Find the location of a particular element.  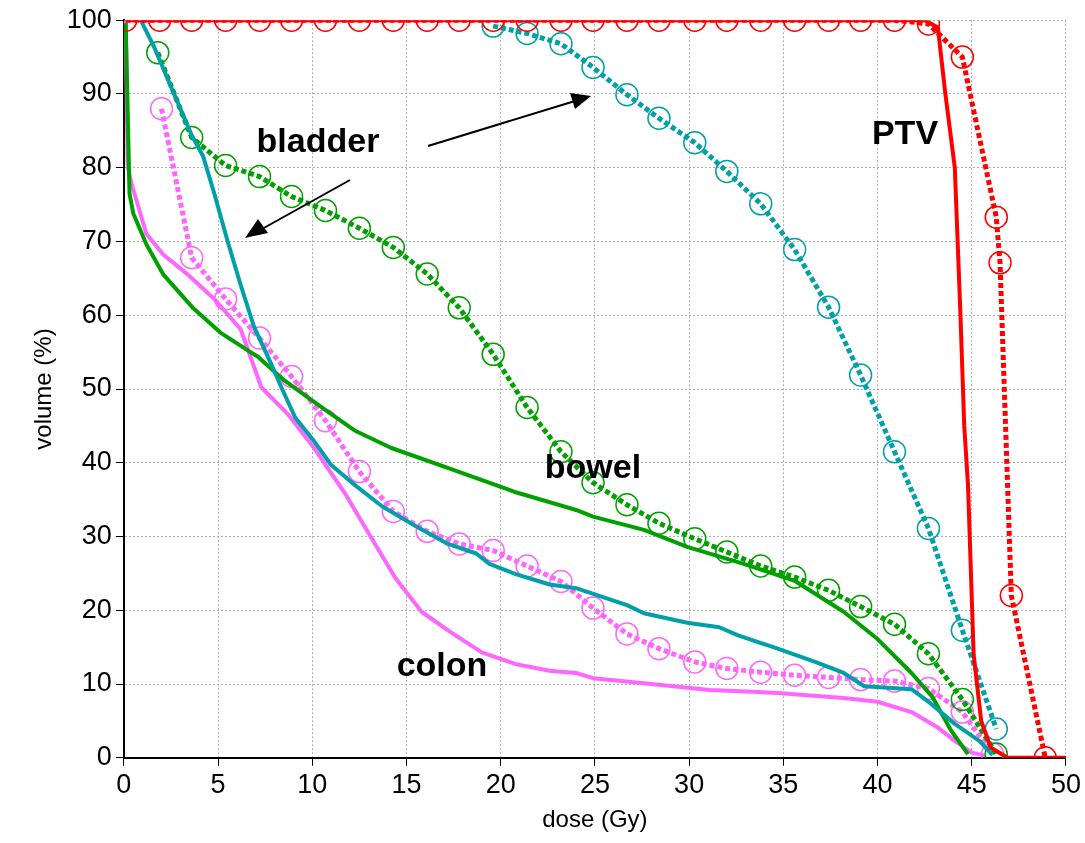

y-tick-label: 70 is located at coordinates (96, 239).